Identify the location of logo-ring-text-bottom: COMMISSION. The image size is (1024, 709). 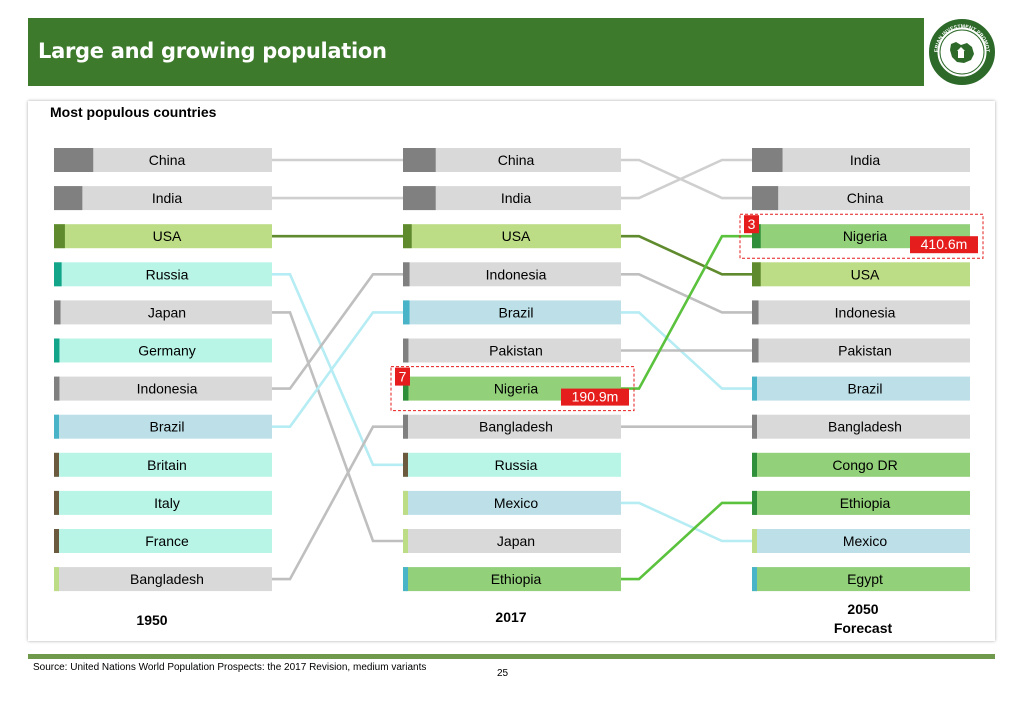
(962, 68).